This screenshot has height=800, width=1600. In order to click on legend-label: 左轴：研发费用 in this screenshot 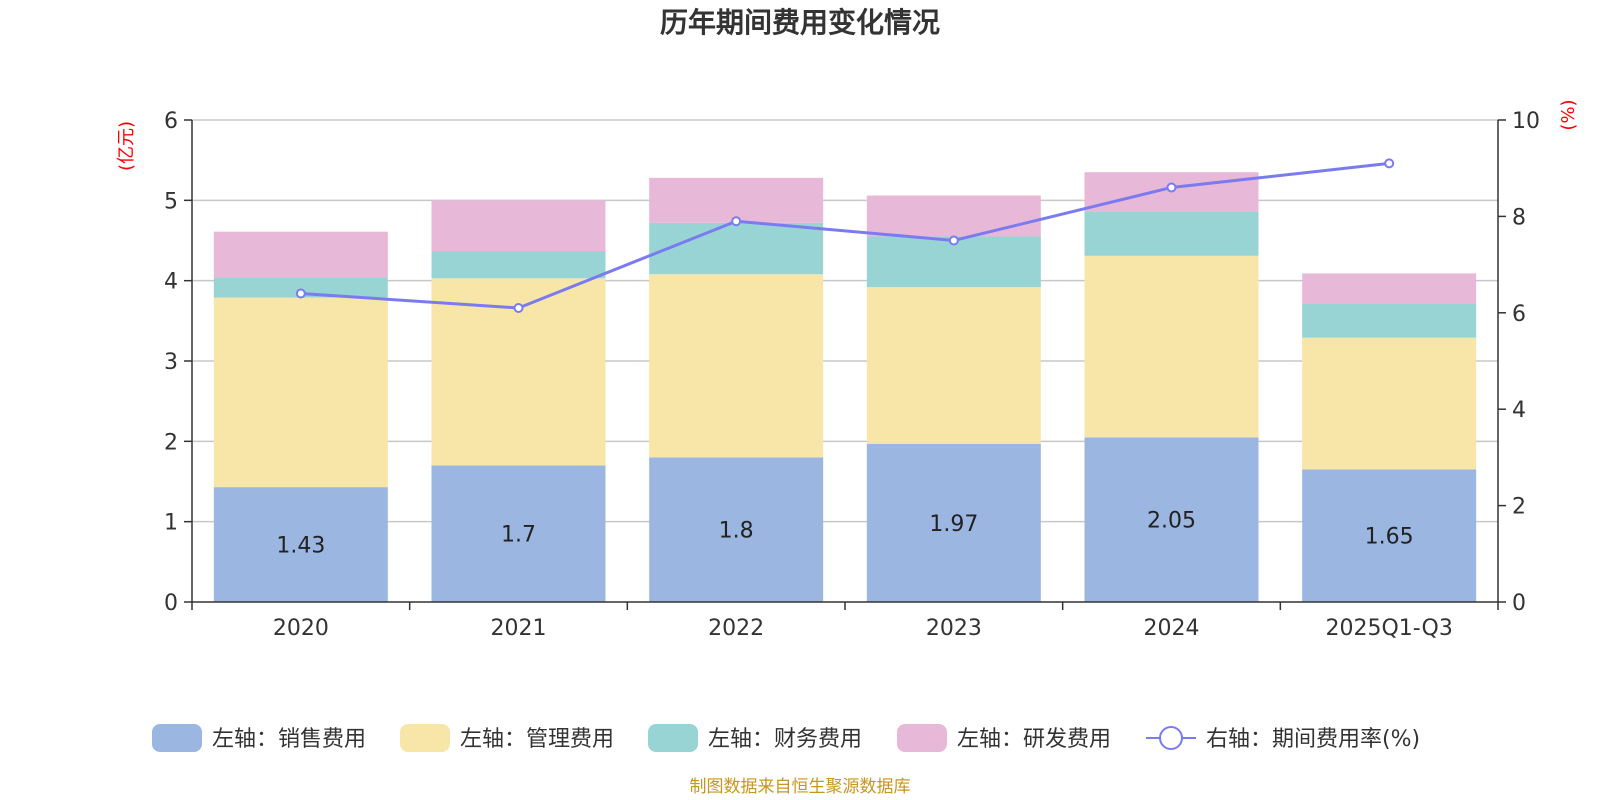, I will do `click(1034, 739)`.